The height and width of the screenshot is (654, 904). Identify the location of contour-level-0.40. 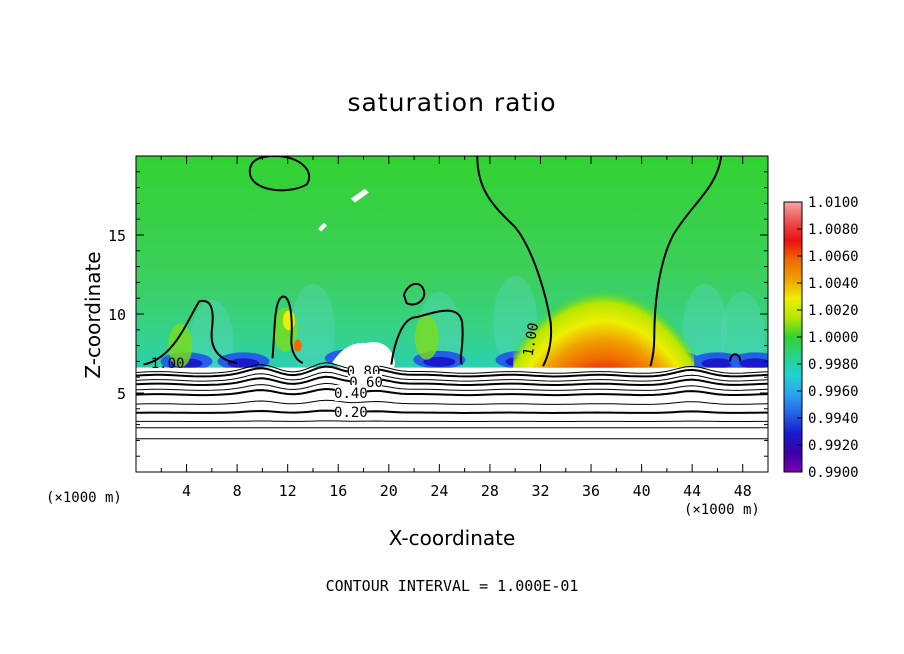
(452, 392).